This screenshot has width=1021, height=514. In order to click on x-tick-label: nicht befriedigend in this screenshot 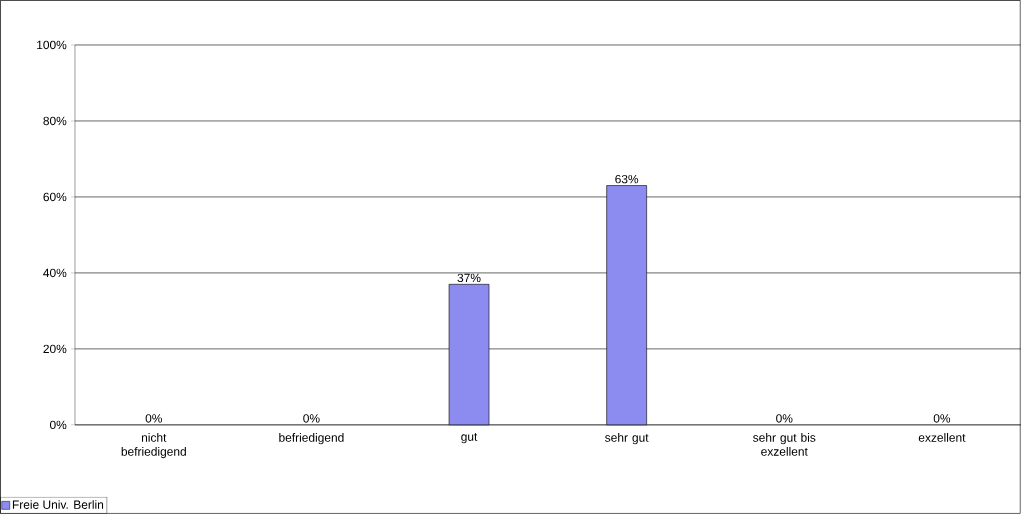, I will do `click(153, 446)`.